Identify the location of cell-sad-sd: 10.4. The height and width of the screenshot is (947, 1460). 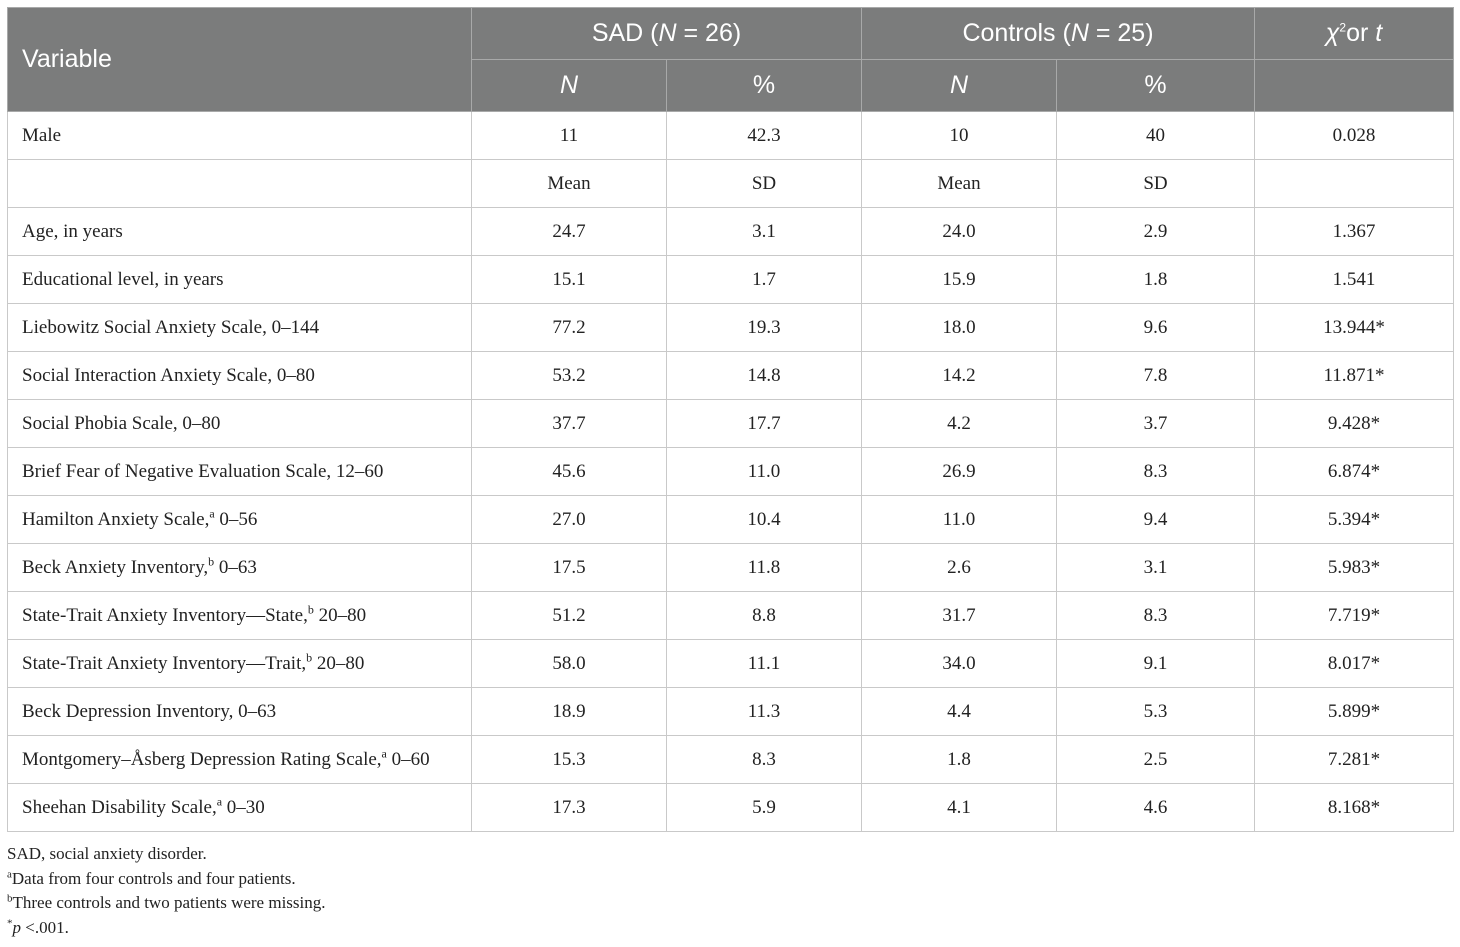
(764, 519).